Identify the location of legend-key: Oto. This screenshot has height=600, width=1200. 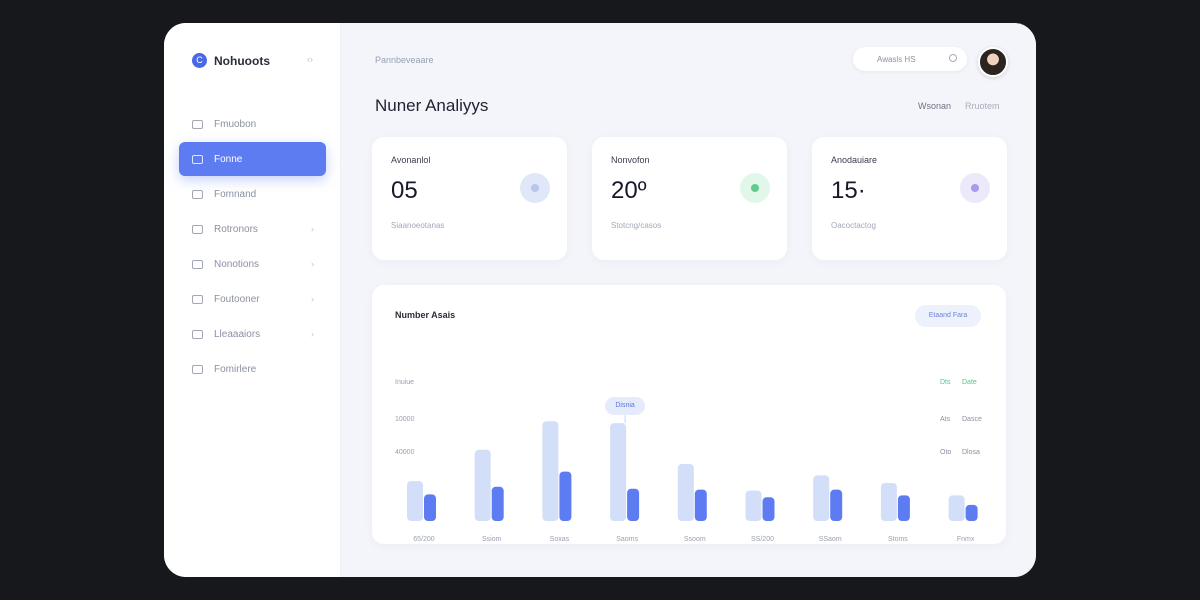
(945, 452).